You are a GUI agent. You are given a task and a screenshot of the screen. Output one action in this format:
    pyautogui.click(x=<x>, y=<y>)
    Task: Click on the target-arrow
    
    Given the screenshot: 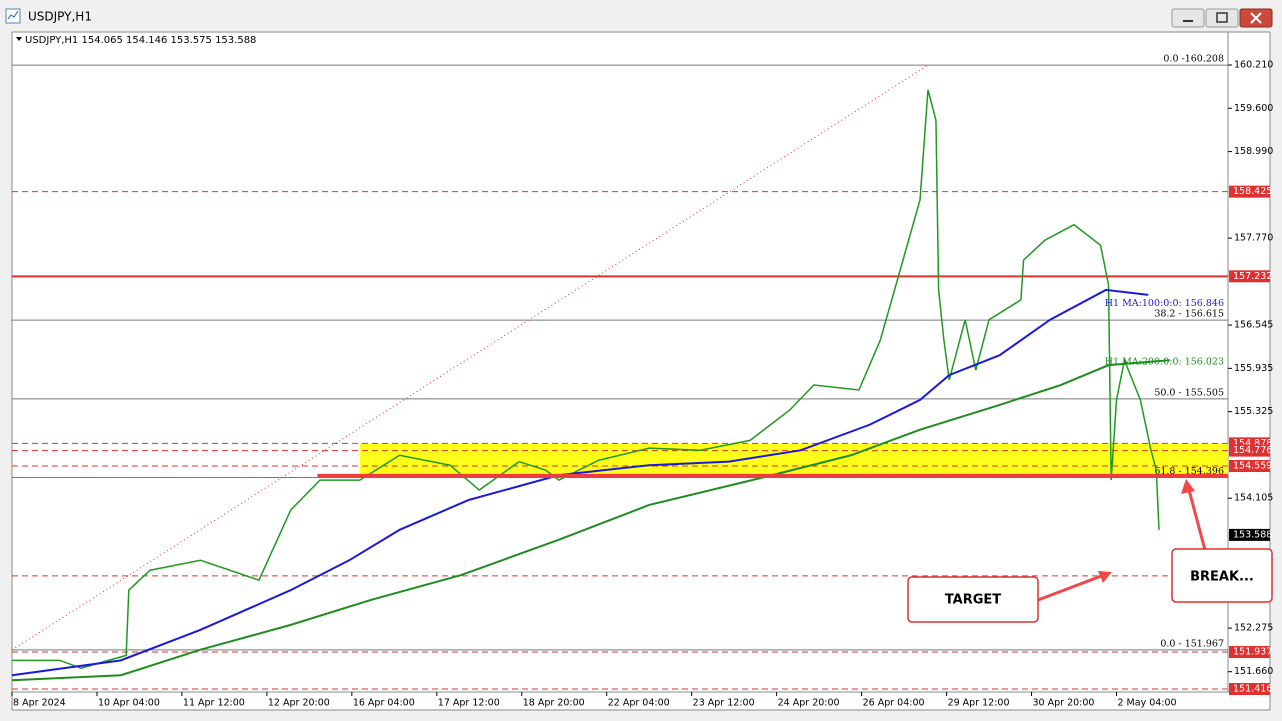 What is the action you would take?
    pyautogui.click(x=1071, y=587)
    